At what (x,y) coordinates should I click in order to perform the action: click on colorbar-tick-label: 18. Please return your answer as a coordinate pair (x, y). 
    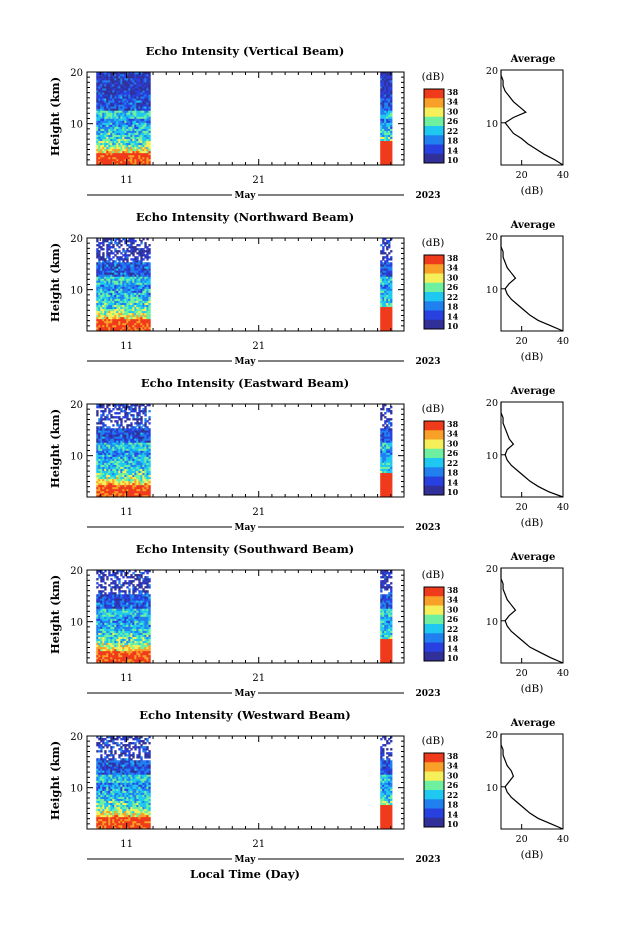
    Looking at the image, I should click on (453, 307).